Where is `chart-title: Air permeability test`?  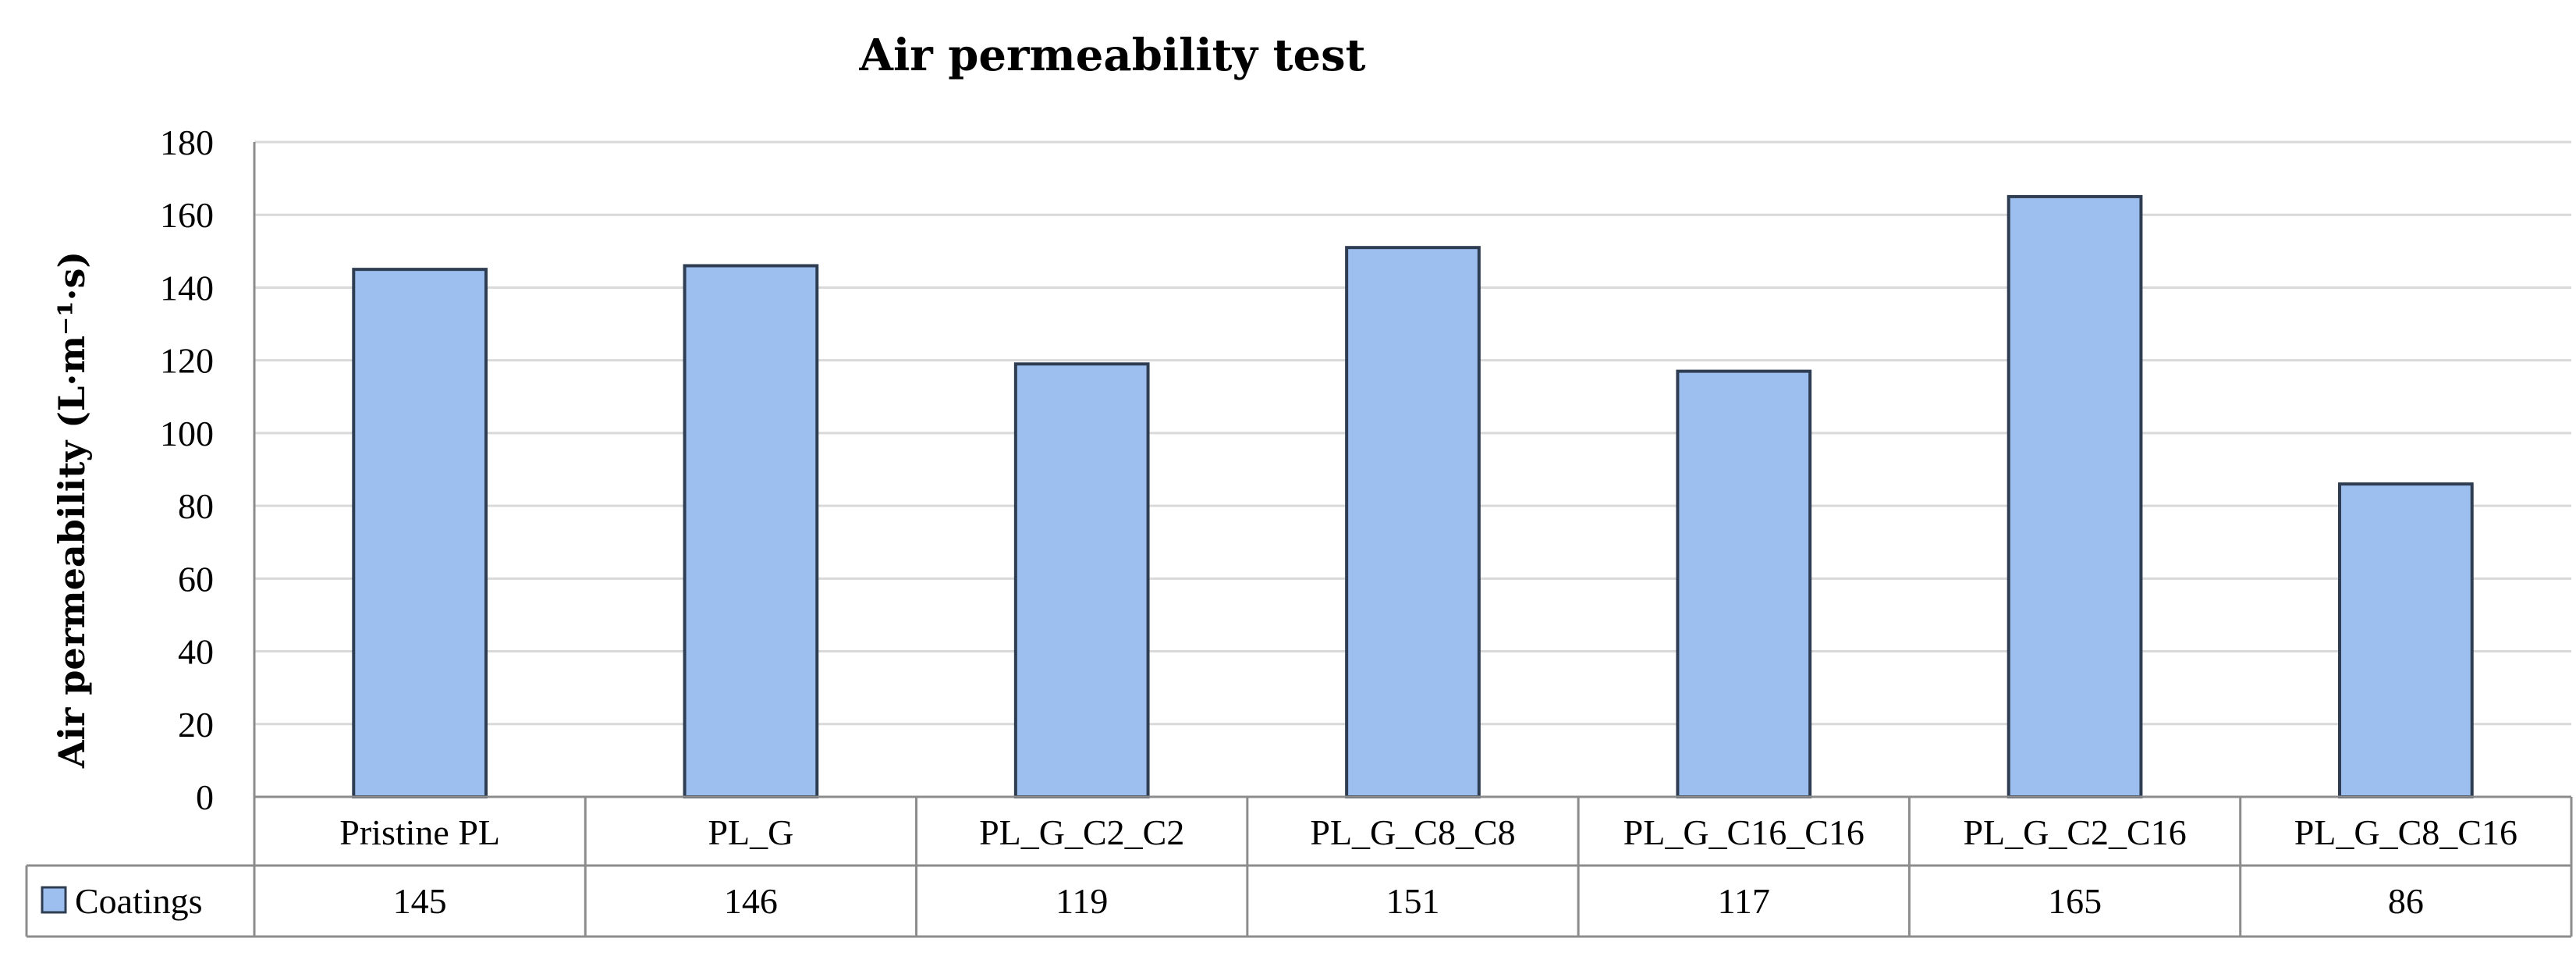
chart-title: Air permeability test is located at coordinates (1112, 55).